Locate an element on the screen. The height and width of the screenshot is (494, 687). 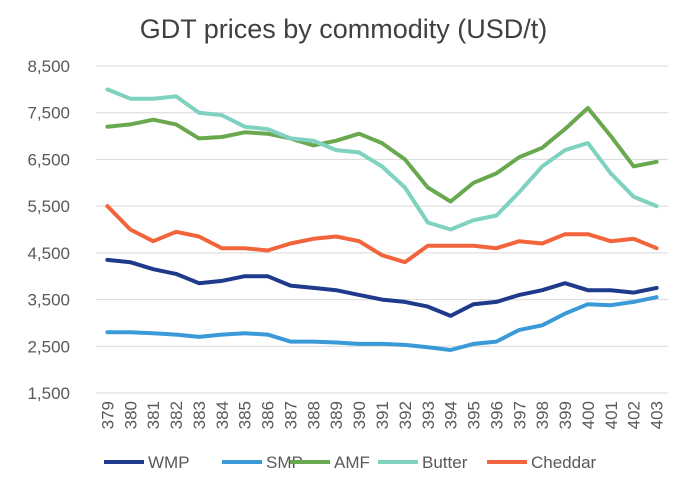
x-tick-label: 379 is located at coordinates (107, 415).